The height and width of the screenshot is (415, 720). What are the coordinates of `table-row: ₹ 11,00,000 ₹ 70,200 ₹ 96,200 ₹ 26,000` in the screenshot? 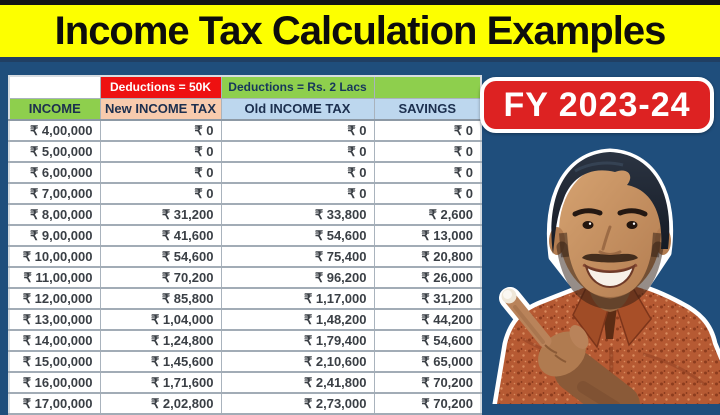 It's located at (245, 277).